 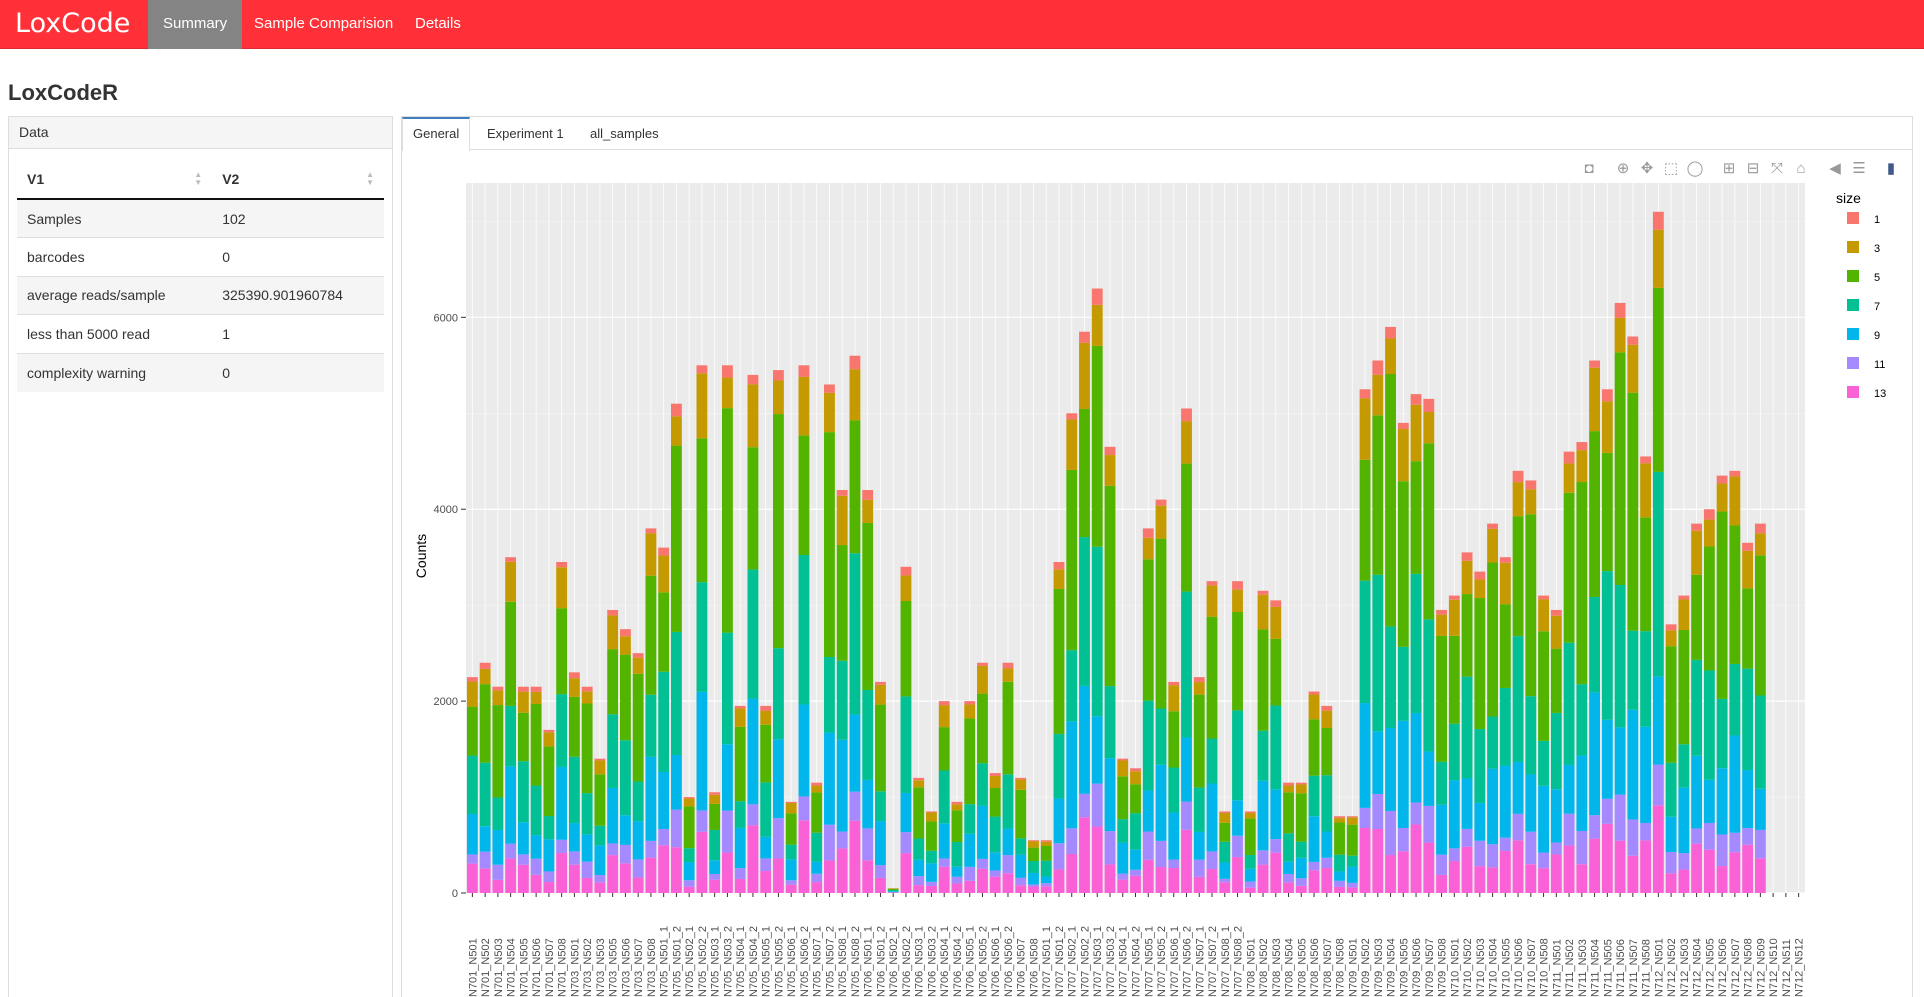 What do you see at coordinates (525, 133) in the screenshot?
I see `tab-experiment-1: Experiment 1` at bounding box center [525, 133].